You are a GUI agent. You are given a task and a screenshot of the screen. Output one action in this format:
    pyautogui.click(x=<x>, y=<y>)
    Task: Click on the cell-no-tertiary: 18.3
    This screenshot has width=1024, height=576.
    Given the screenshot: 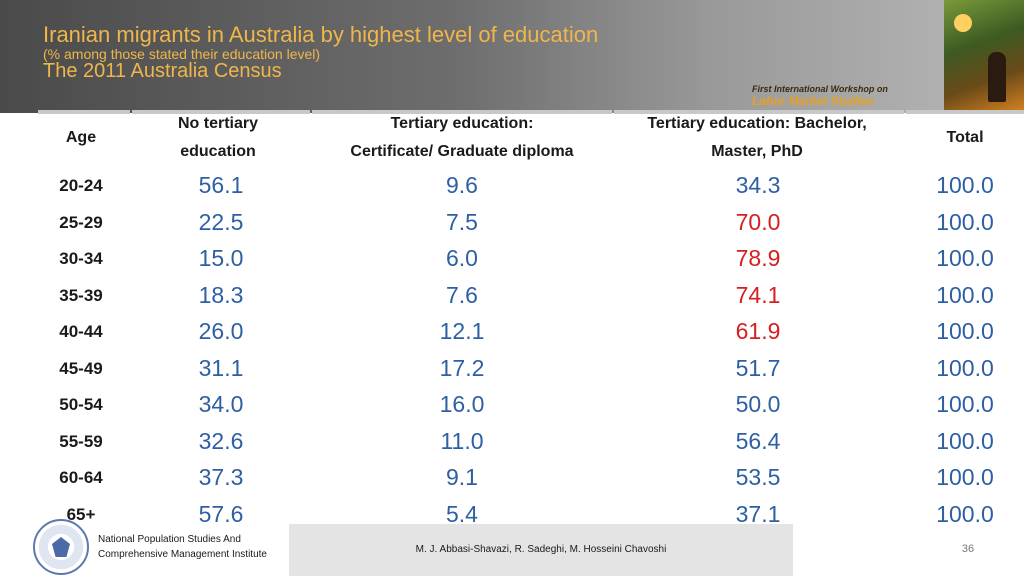 What is the action you would take?
    pyautogui.click(x=221, y=294)
    